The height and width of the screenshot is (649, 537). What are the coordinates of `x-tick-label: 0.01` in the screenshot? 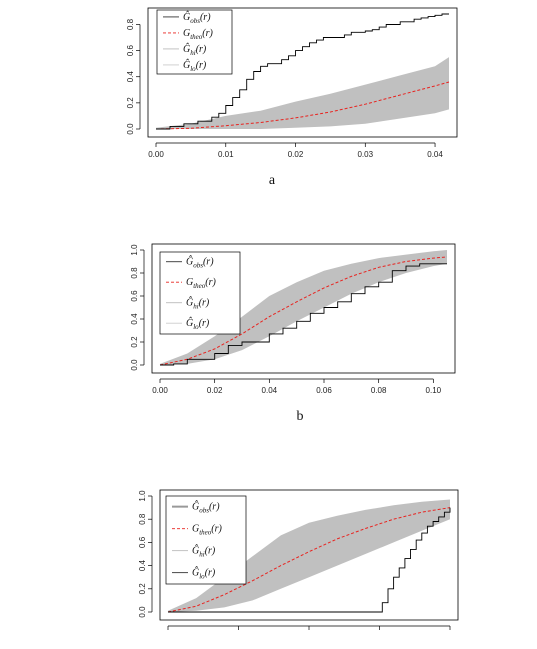 It's located at (226, 154).